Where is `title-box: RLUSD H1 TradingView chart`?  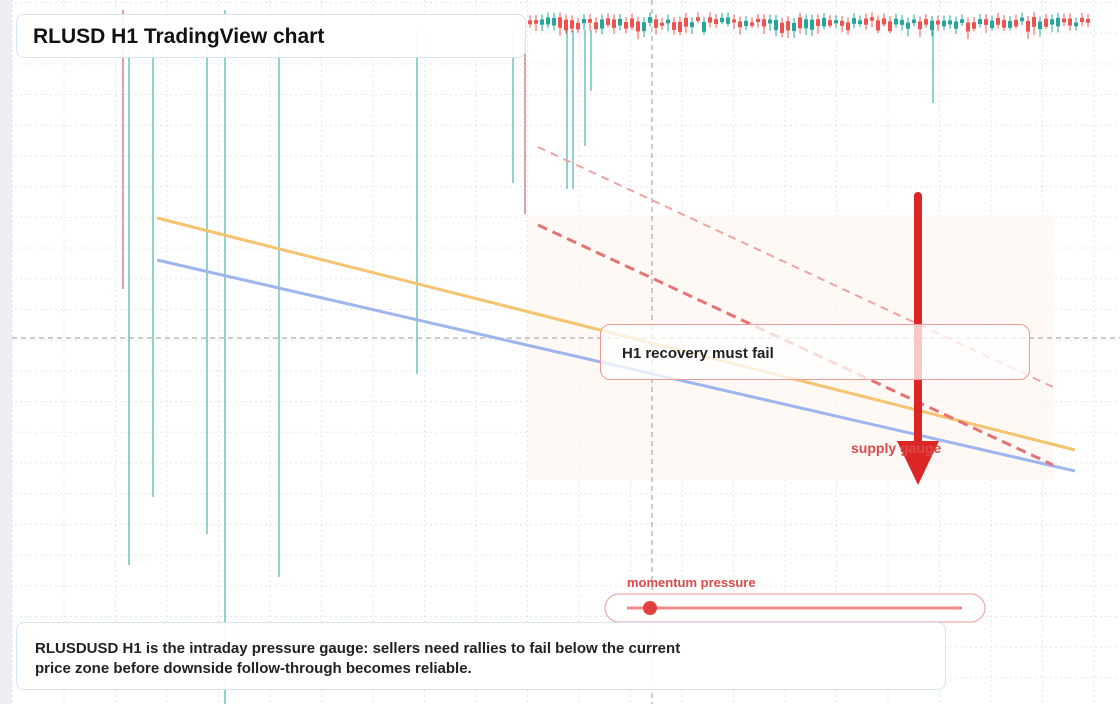
title-box: RLUSD H1 TradingView chart is located at coordinates (271, 36).